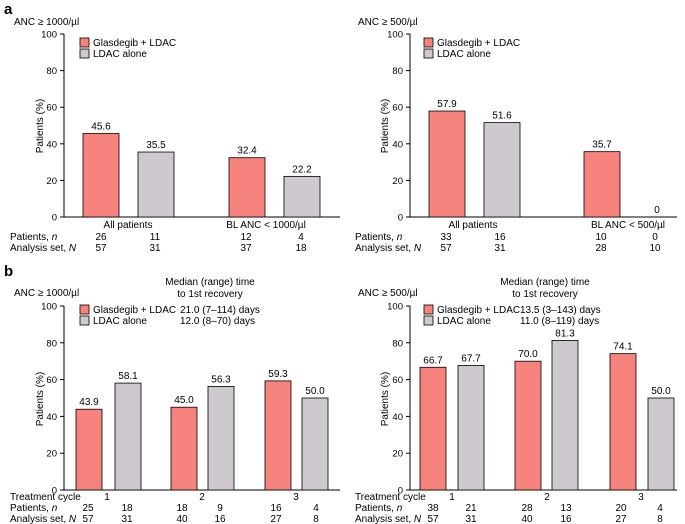  What do you see at coordinates (220, 508) in the screenshot?
I see `table-cell: 9` at bounding box center [220, 508].